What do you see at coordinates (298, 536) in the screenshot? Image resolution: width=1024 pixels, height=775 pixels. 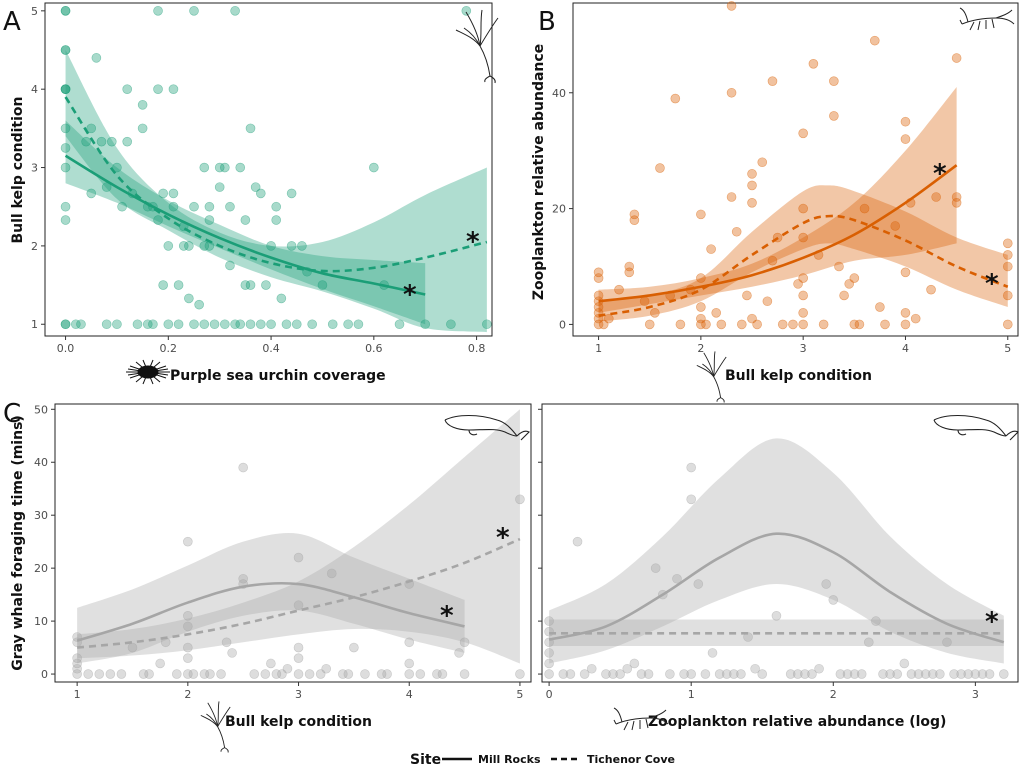 I see `confidence-band-tichenor-cove` at bounding box center [298, 536].